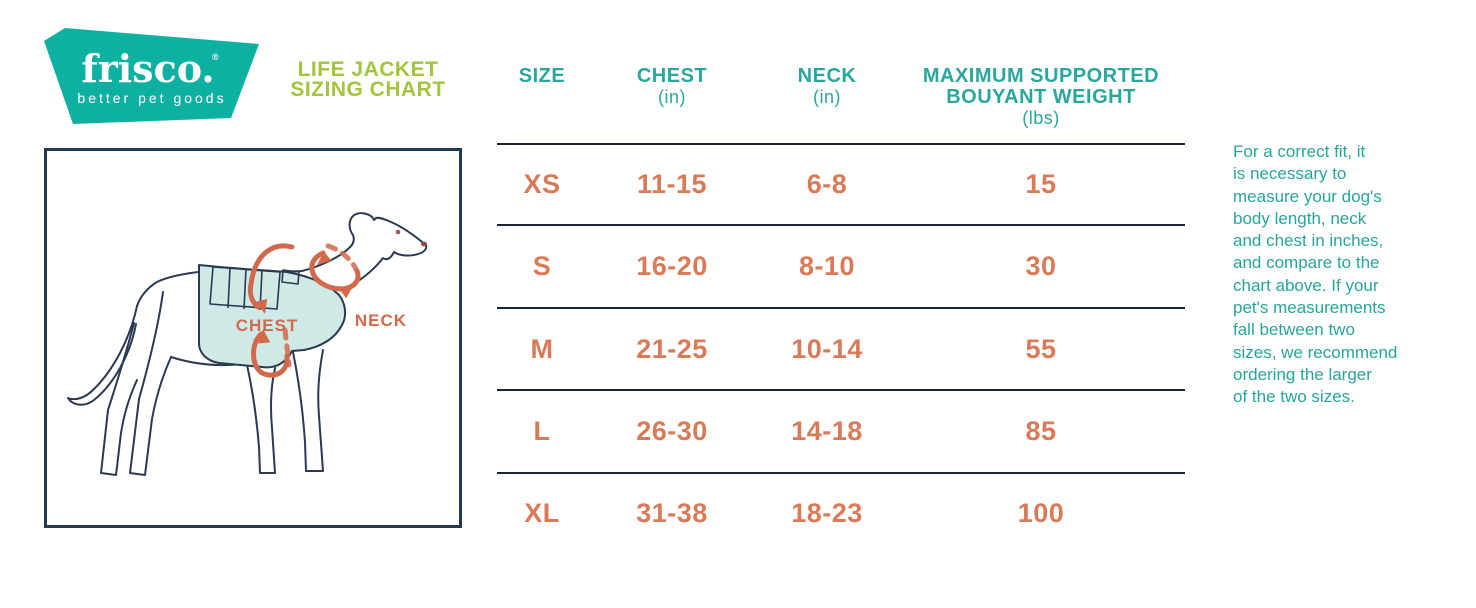  I want to click on neck-cell: 6-8, so click(827, 184).